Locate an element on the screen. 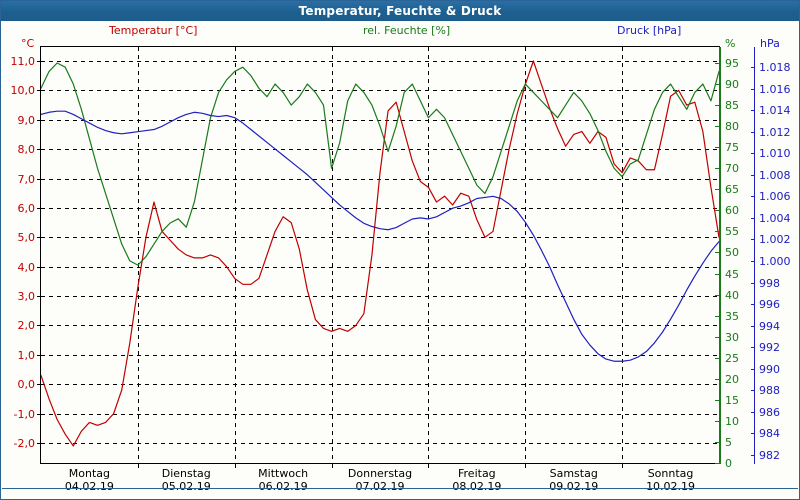 The image size is (800, 500). temperature-tick-label: 8,0 is located at coordinates (26, 150).